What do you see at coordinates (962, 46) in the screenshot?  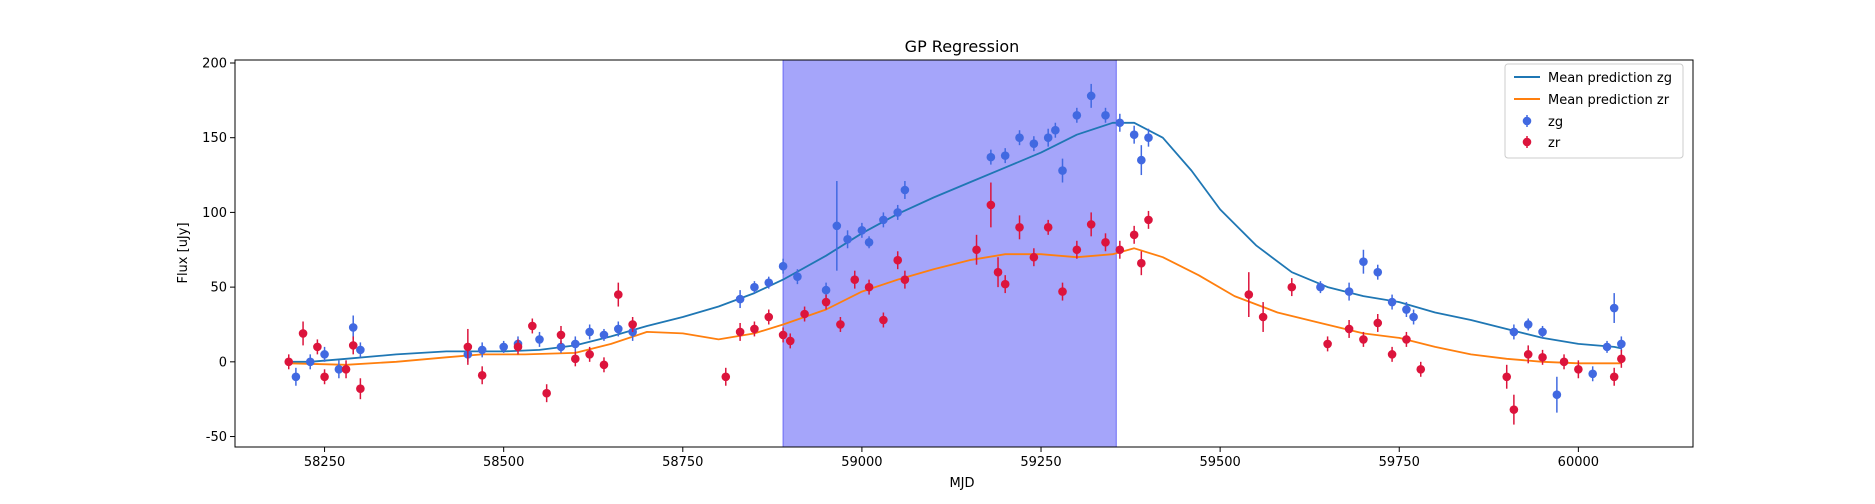 I see `chart-title: GP Regression` at bounding box center [962, 46].